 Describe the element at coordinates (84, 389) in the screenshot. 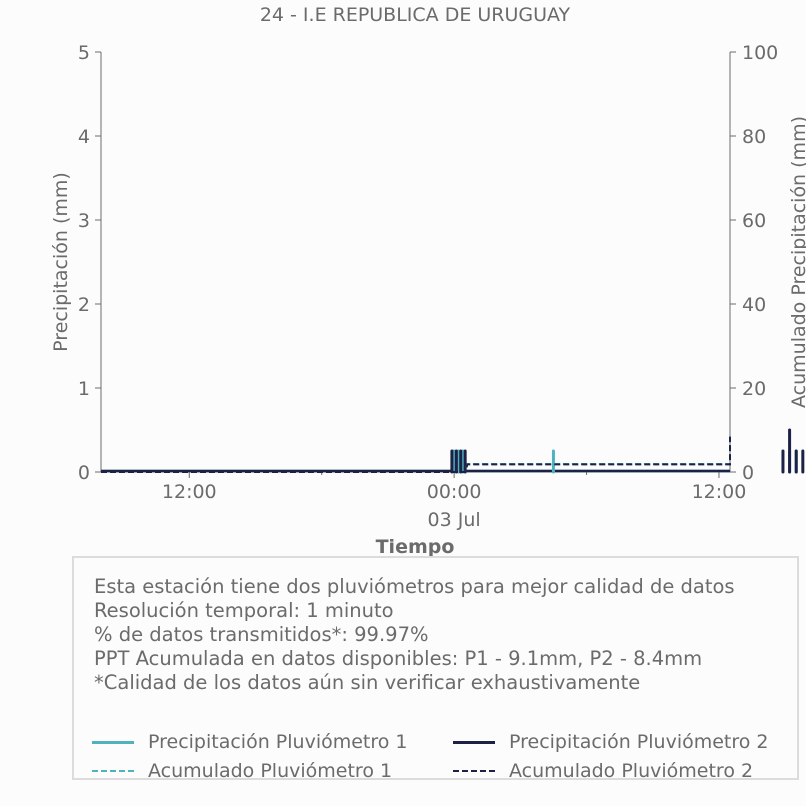

I see `y-tick-label: 1` at that location.